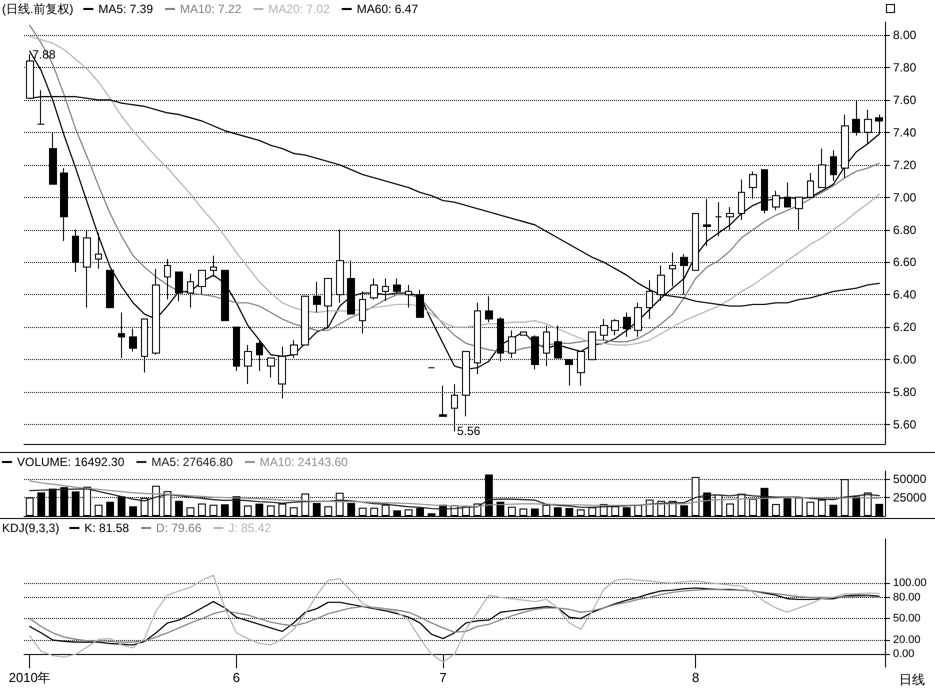 Image resolution: width=935 pixels, height=689 pixels. I want to click on y-tick-label: 50.00, so click(907, 618).